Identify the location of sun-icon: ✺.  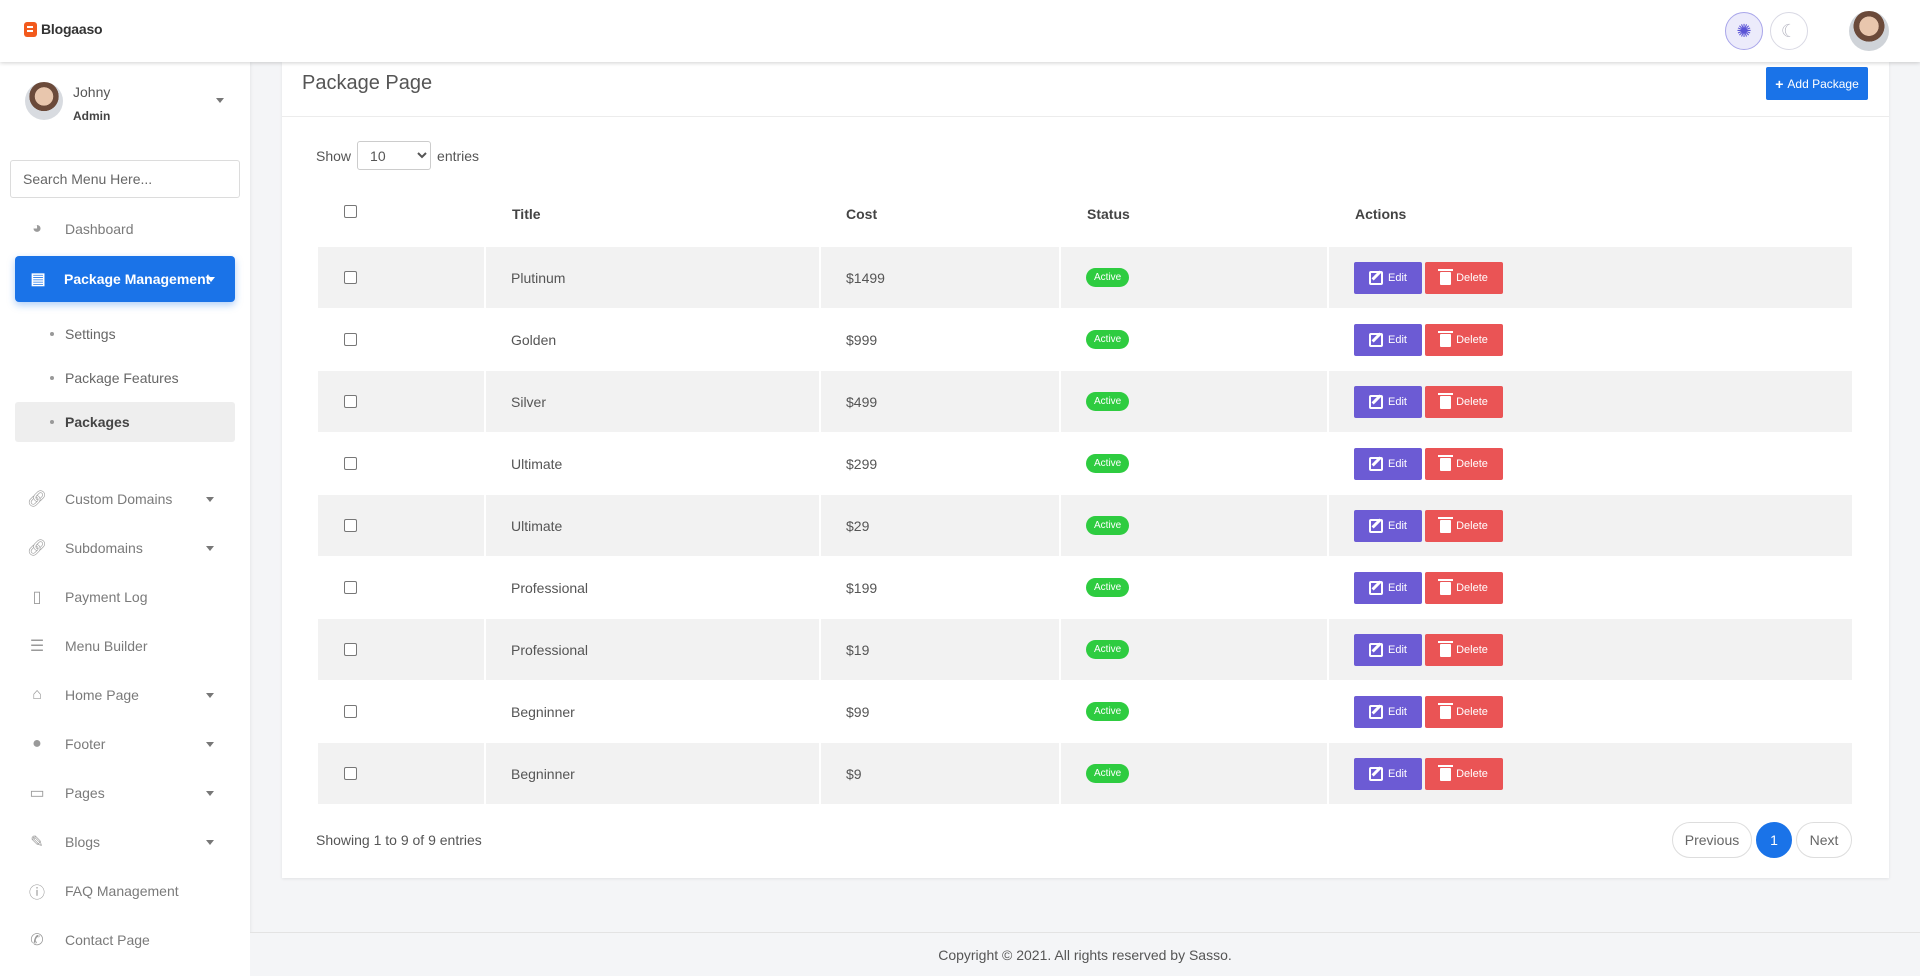
(1744, 30).